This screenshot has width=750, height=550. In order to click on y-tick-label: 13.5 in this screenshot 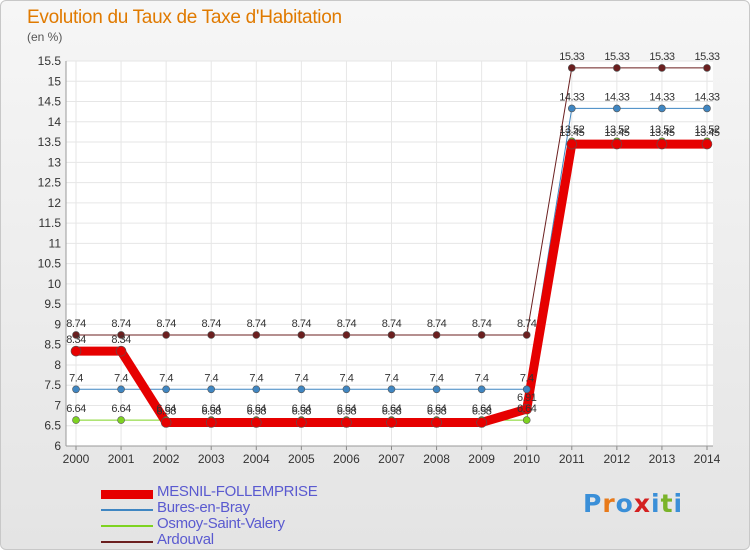, I will do `click(50, 142)`.